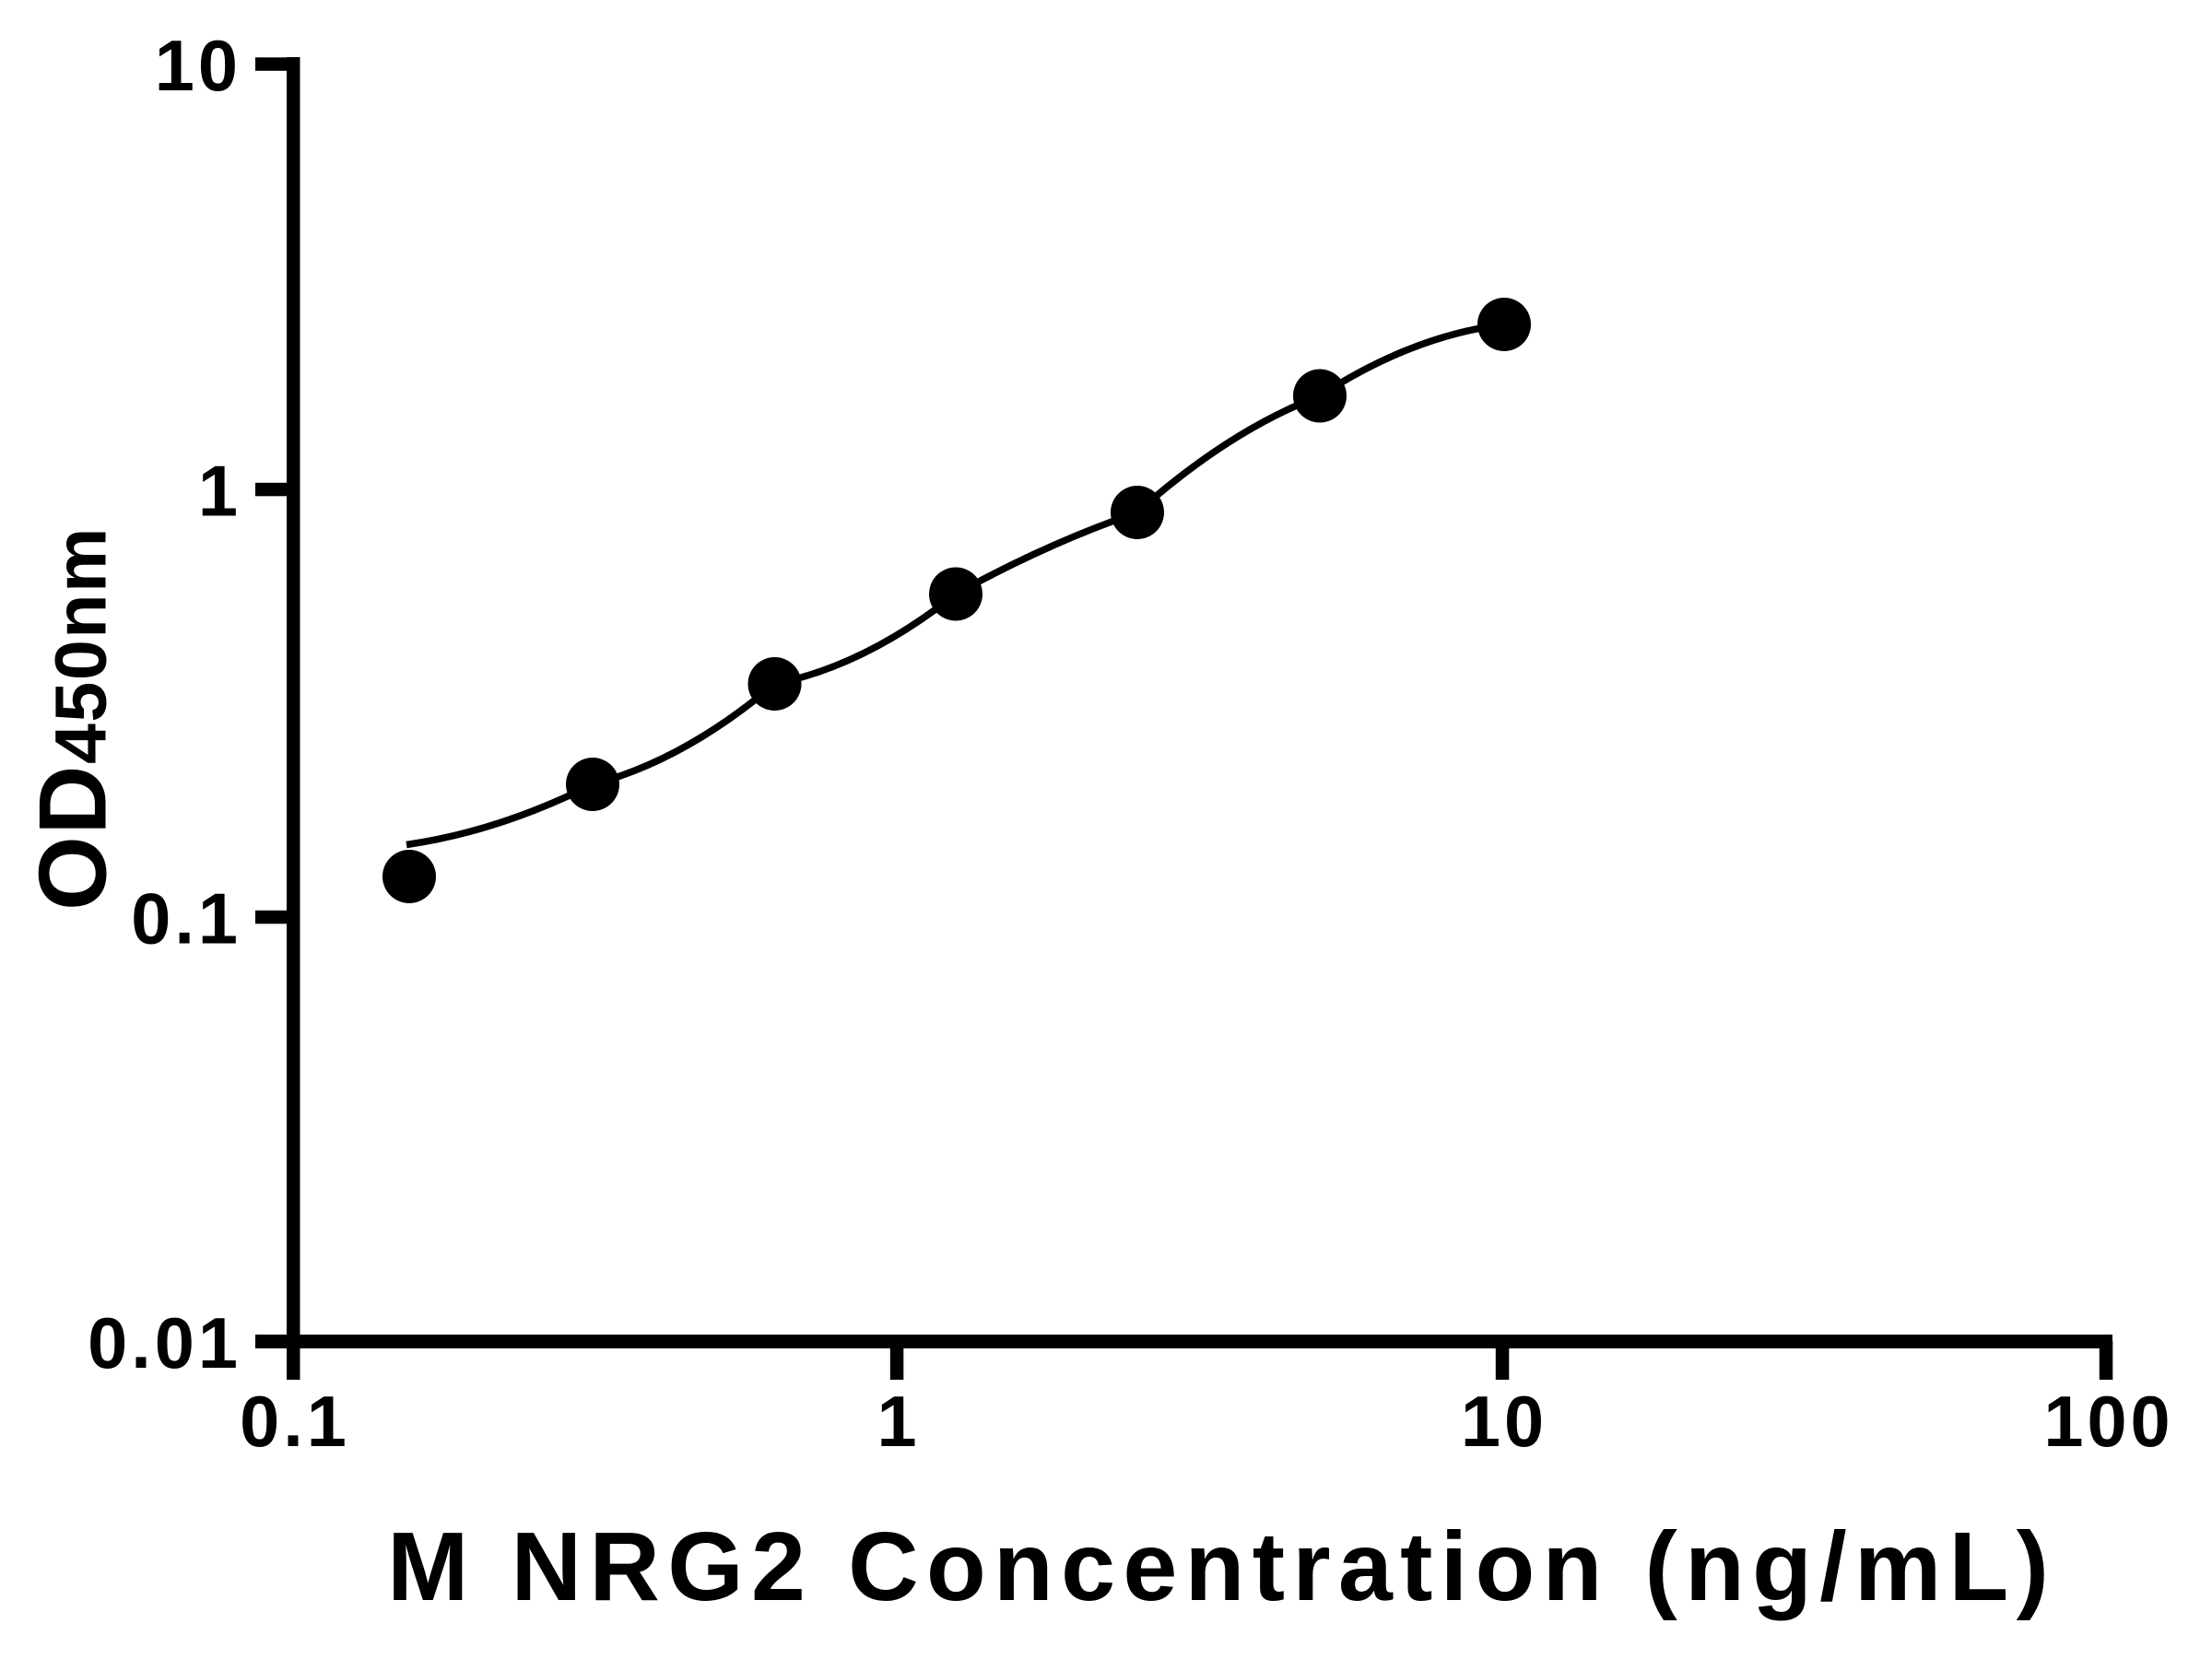 This screenshot has width=2212, height=1659. I want to click on svg-text: M NRG2 Concentration (ng/mL), so click(1221, 1566).